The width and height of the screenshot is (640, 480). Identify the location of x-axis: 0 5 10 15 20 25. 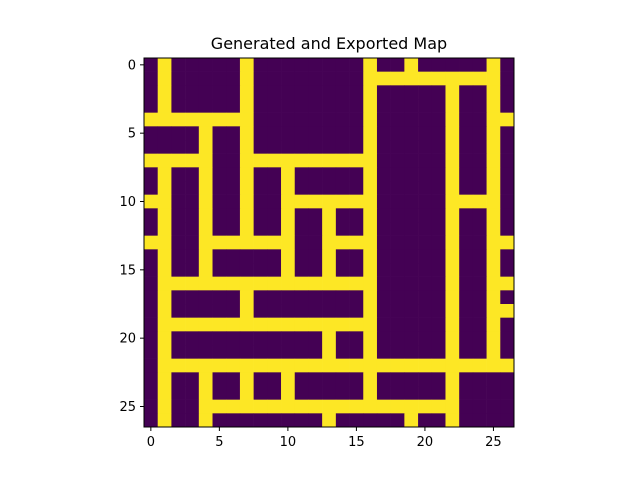
(324, 438).